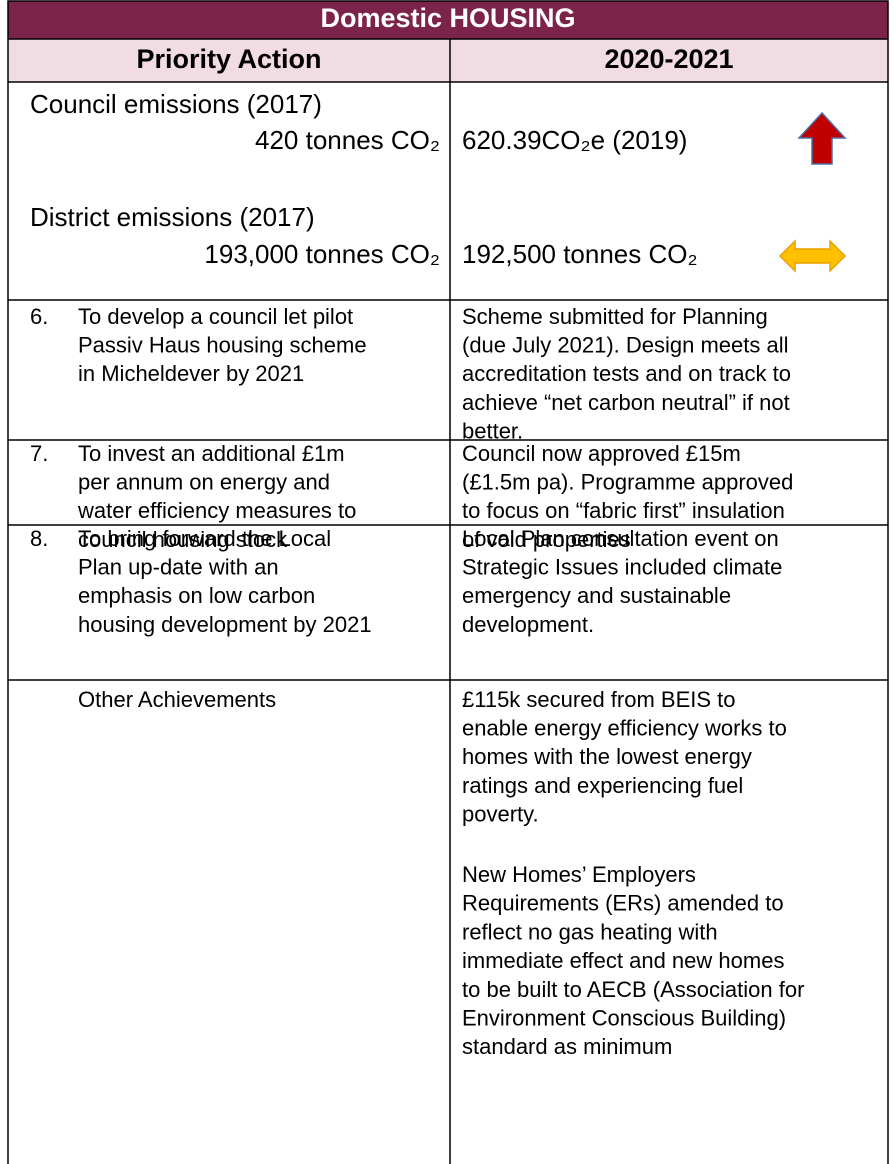 This screenshot has width=894, height=1164. What do you see at coordinates (601, 453) in the screenshot?
I see `progress-line: Council now approved £15m` at bounding box center [601, 453].